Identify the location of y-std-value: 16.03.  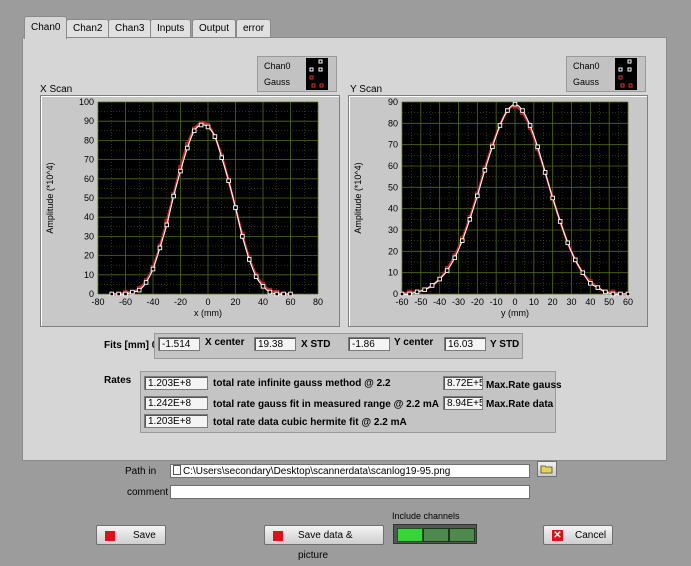
(465, 344).